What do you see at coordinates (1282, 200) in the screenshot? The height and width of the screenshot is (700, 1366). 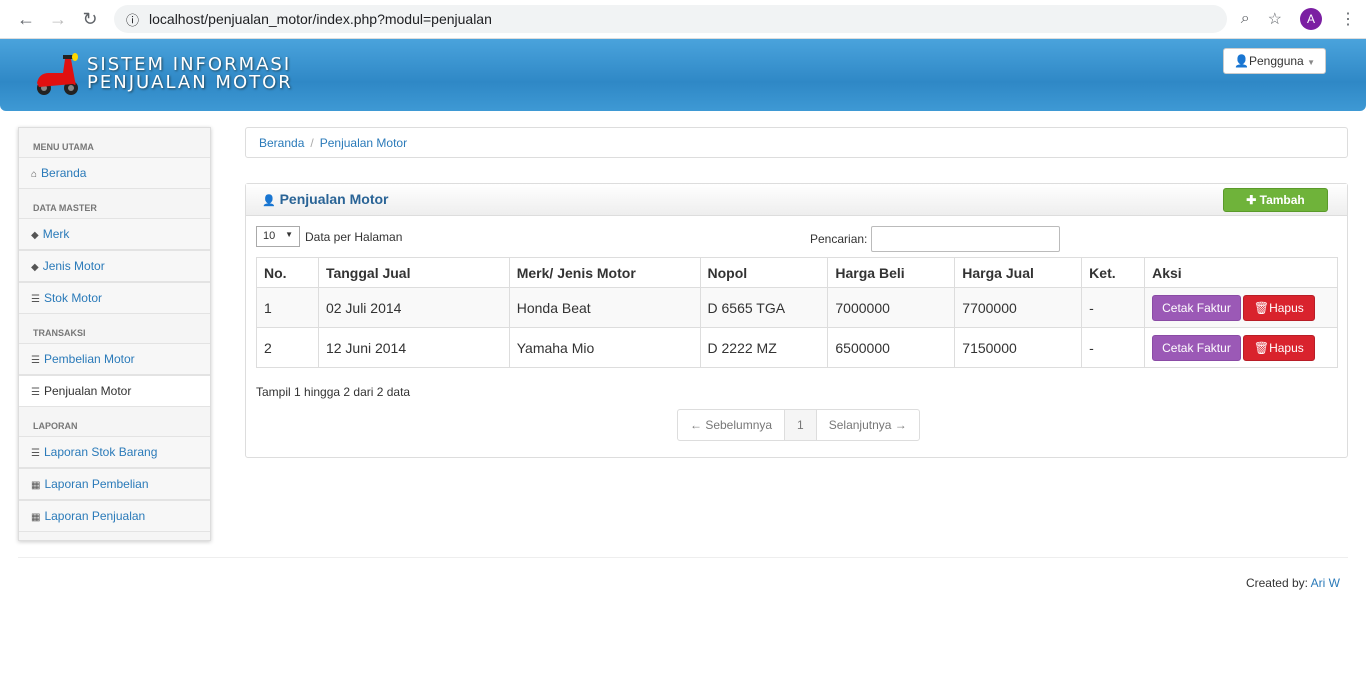 I see `add-label: Tambah` at bounding box center [1282, 200].